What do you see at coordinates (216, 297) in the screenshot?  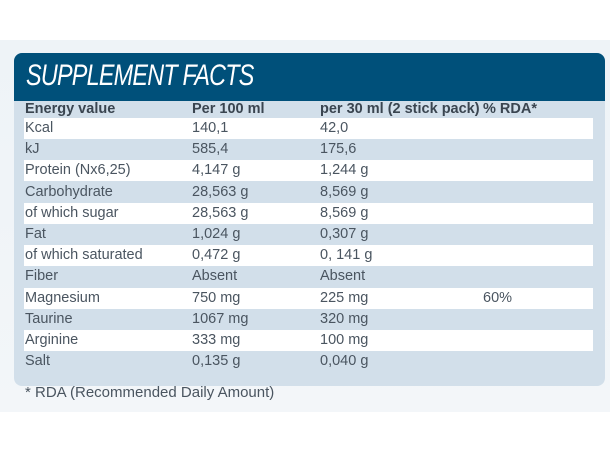 I see `table-cell: 750 mg` at bounding box center [216, 297].